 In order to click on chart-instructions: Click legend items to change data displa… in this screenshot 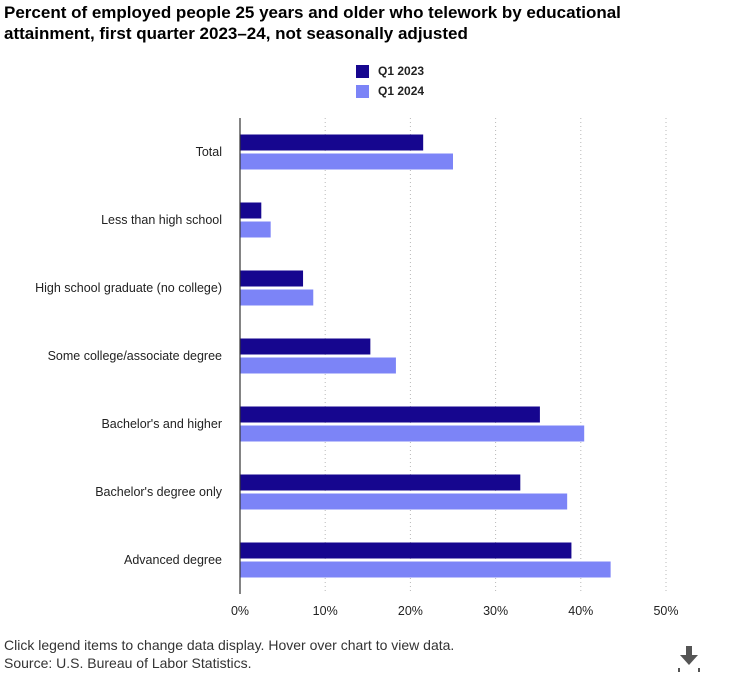, I will do `click(229, 645)`.